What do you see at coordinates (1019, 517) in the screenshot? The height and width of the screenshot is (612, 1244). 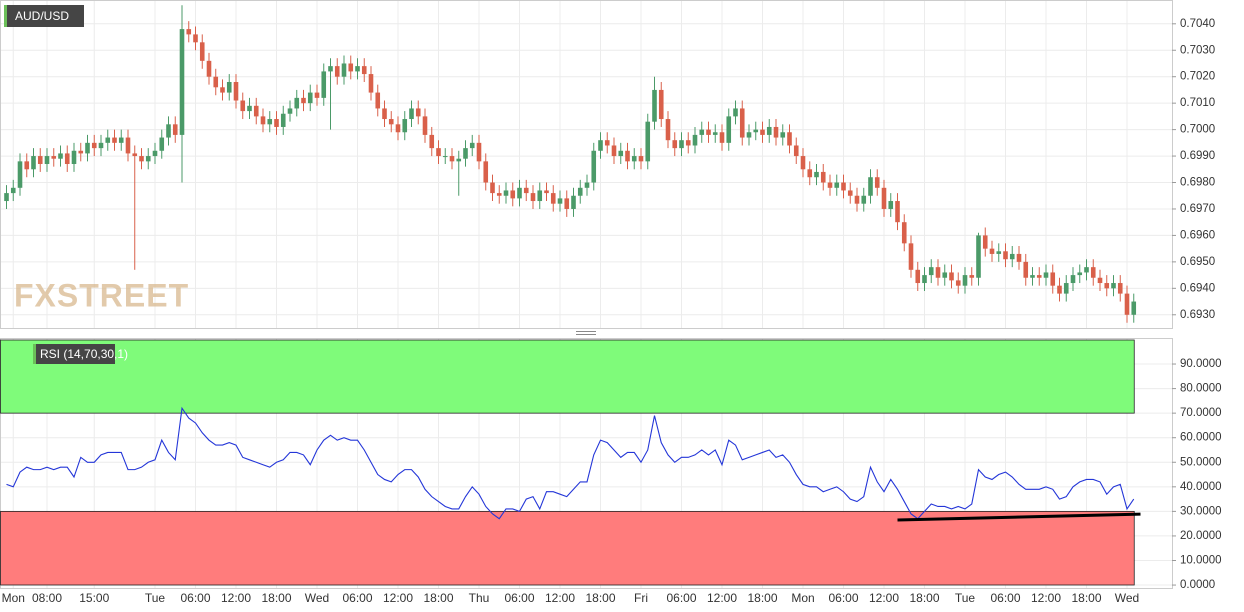 I see `trend-line` at bounding box center [1019, 517].